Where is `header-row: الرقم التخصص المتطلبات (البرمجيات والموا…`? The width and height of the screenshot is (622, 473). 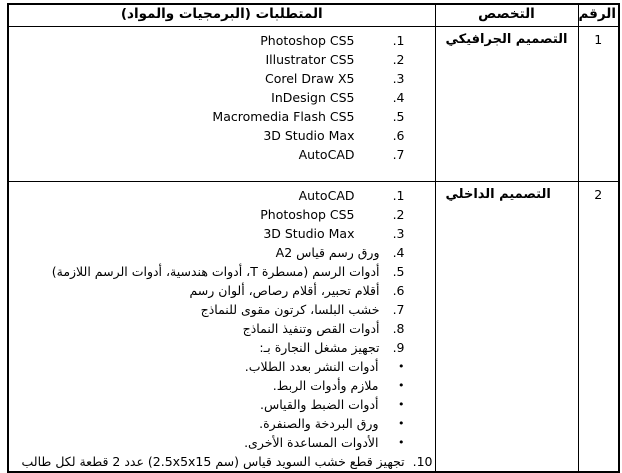 header-row: الرقم التخصص المتطلبات (البرمجيات والموا… is located at coordinates (313, 15).